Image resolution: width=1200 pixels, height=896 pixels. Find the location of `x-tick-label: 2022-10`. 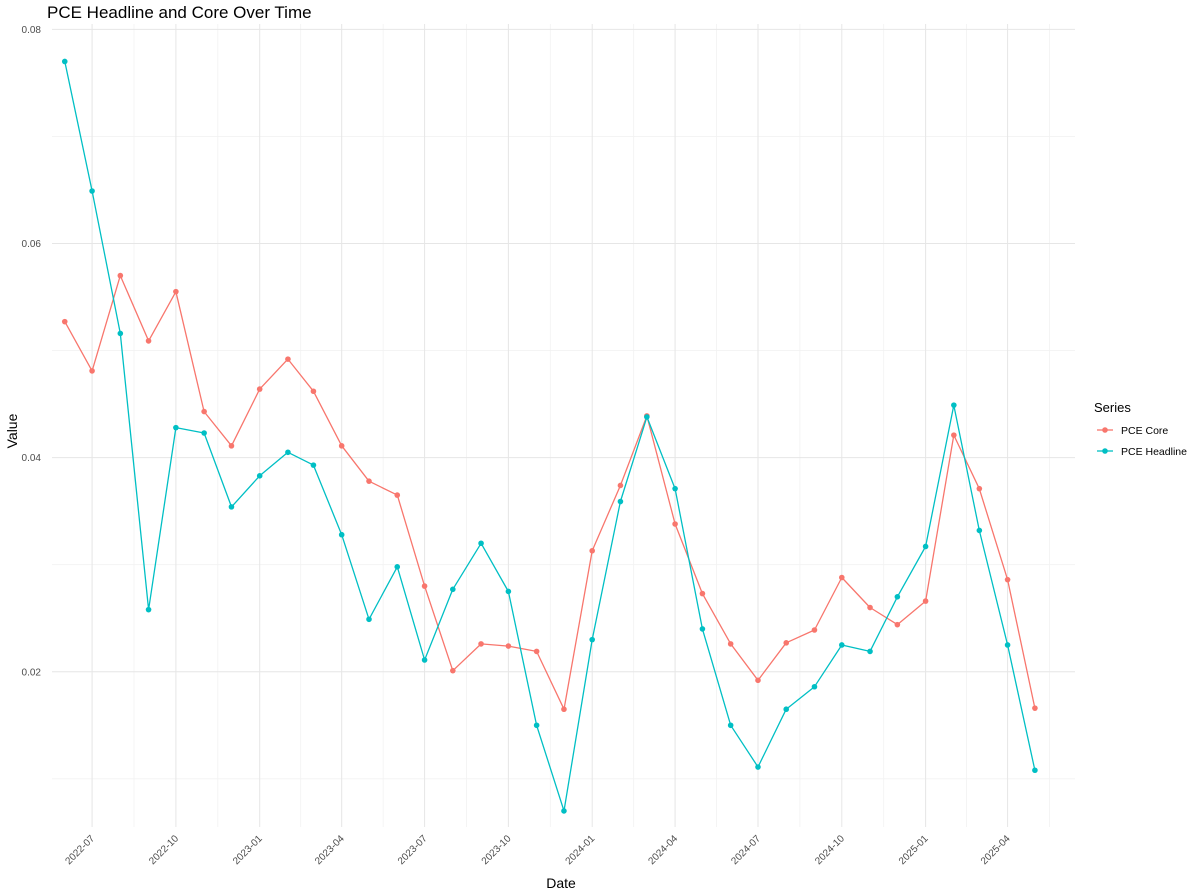

x-tick-label: 2022-10 is located at coordinates (164, 850).